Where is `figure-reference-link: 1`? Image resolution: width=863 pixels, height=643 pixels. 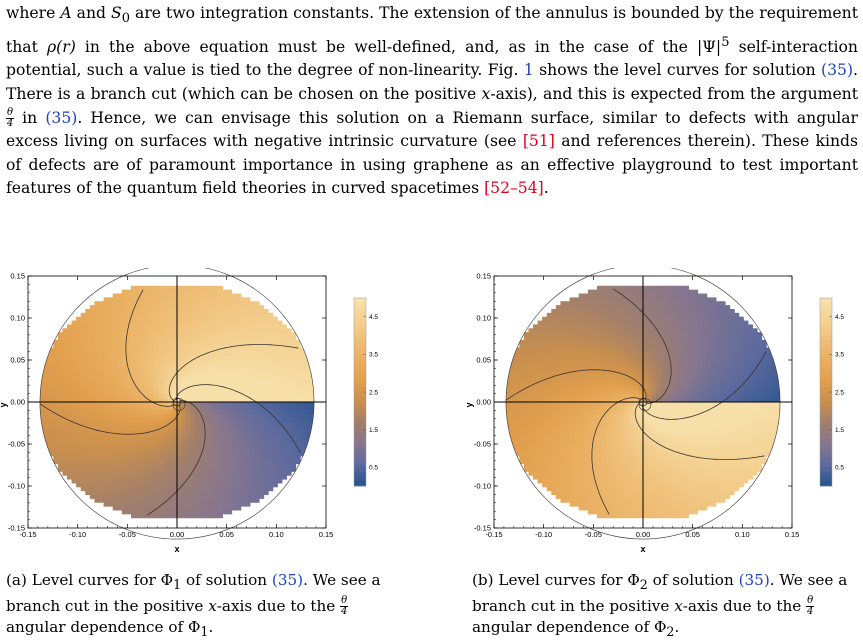
figure-reference-link: 1 is located at coordinates (529, 70).